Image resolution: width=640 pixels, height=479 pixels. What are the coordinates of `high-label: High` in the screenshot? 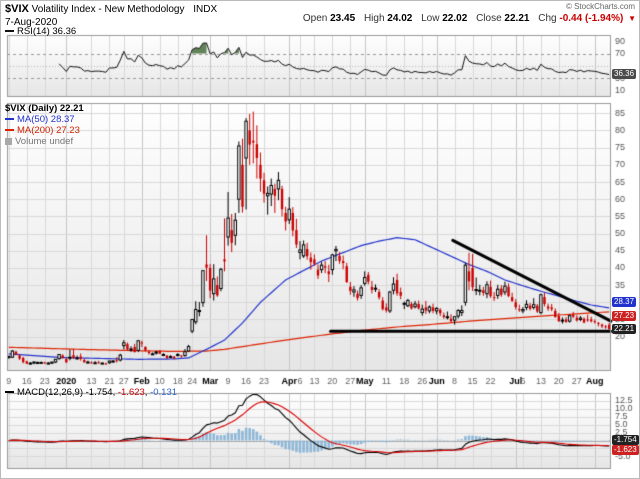 It's located at (374, 18).